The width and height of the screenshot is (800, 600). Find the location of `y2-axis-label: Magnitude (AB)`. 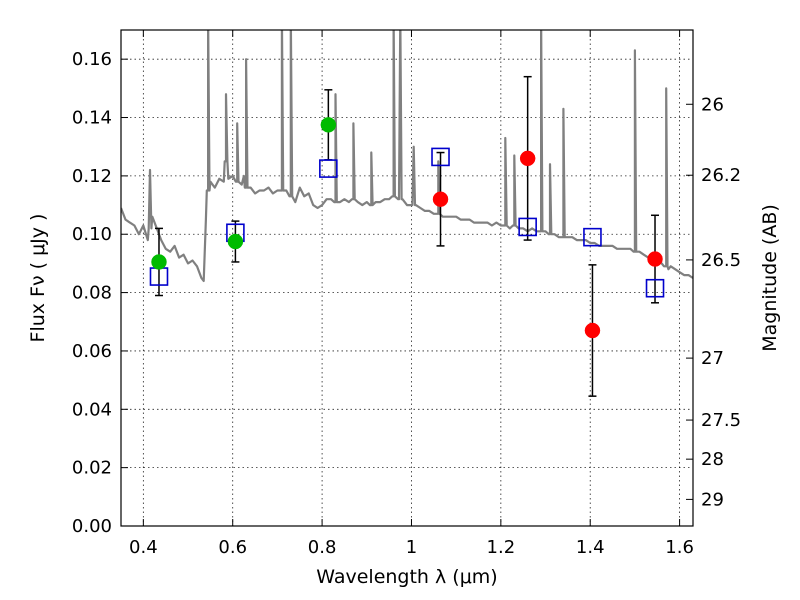

y2-axis-label: Magnitude (AB) is located at coordinates (770, 278).